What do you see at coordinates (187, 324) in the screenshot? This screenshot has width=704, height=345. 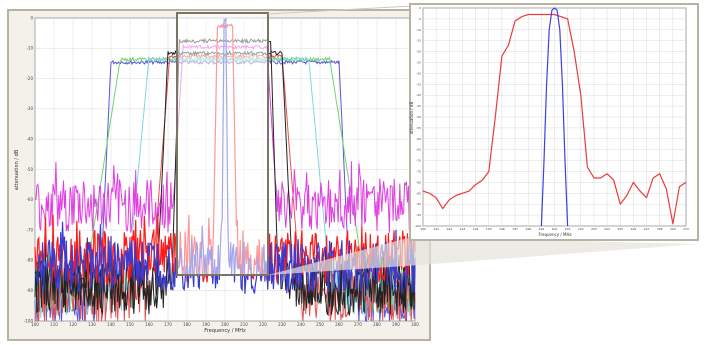 I see `main-x-tick-label: 180` at bounding box center [187, 324].